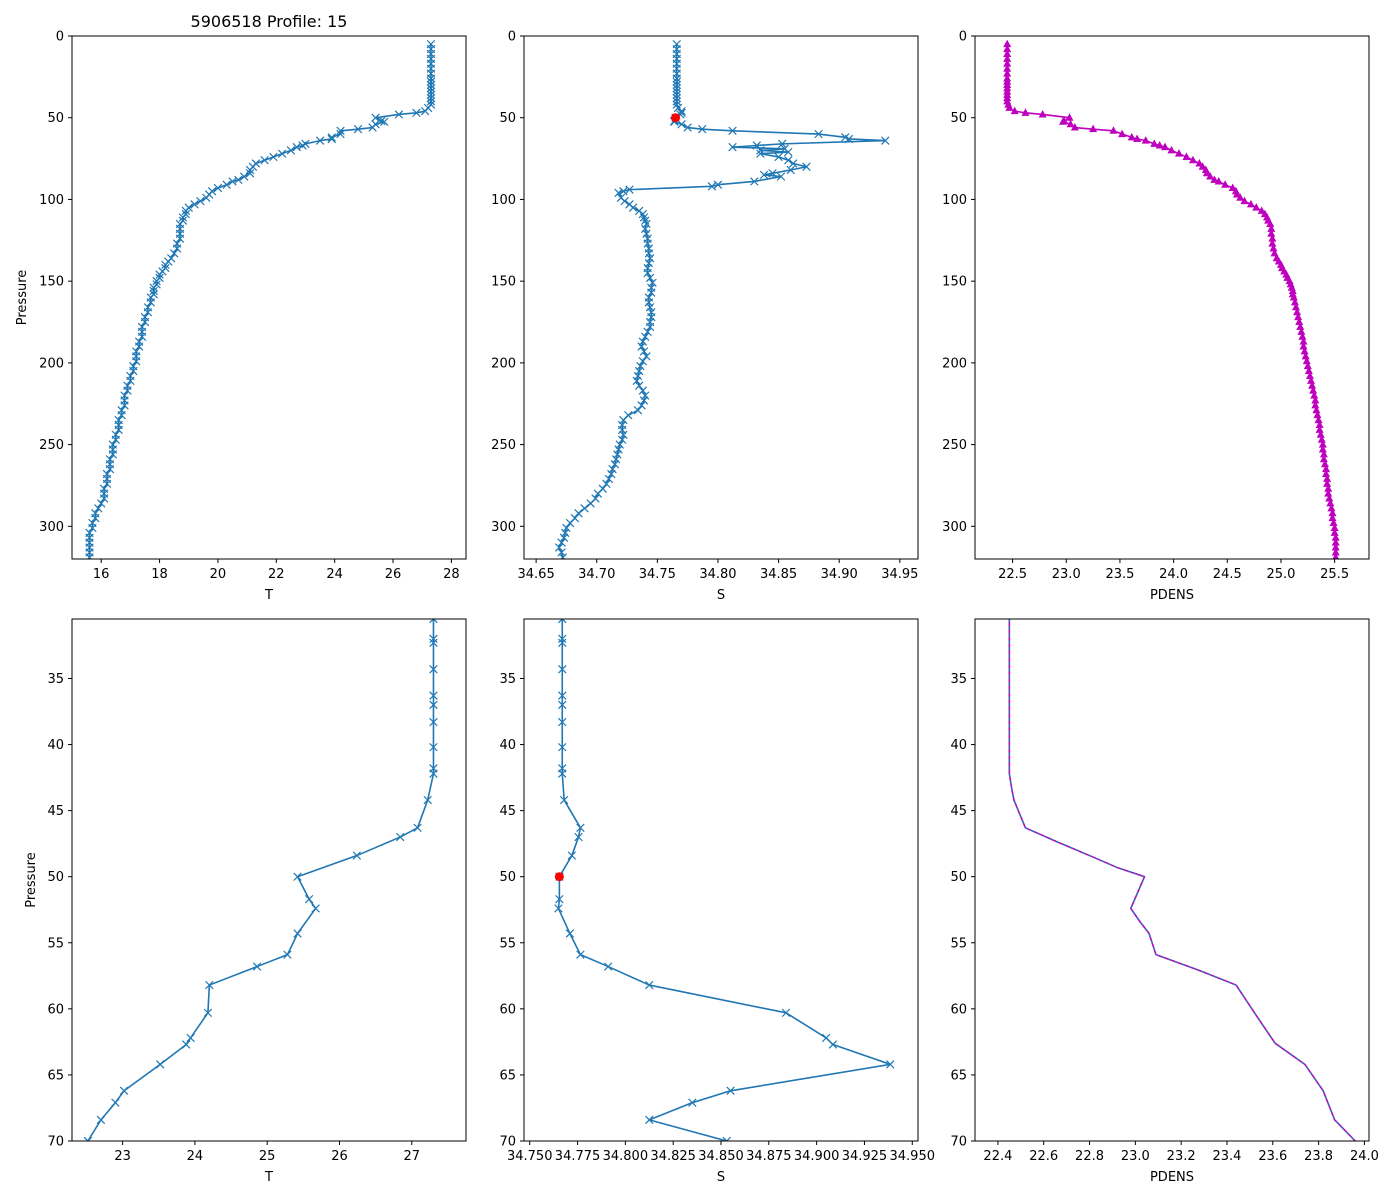 This screenshot has width=1400, height=1200. What do you see at coordinates (503, 527) in the screenshot?
I see `y-tick-label: 300` at bounding box center [503, 527].